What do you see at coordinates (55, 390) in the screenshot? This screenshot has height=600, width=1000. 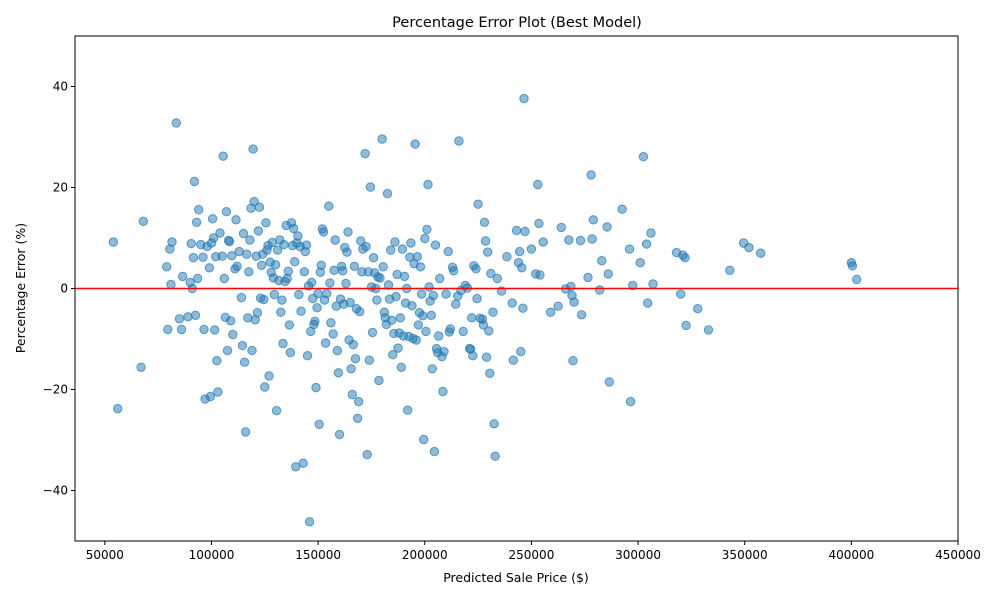 I see `y-tick-label: −20` at bounding box center [55, 390].